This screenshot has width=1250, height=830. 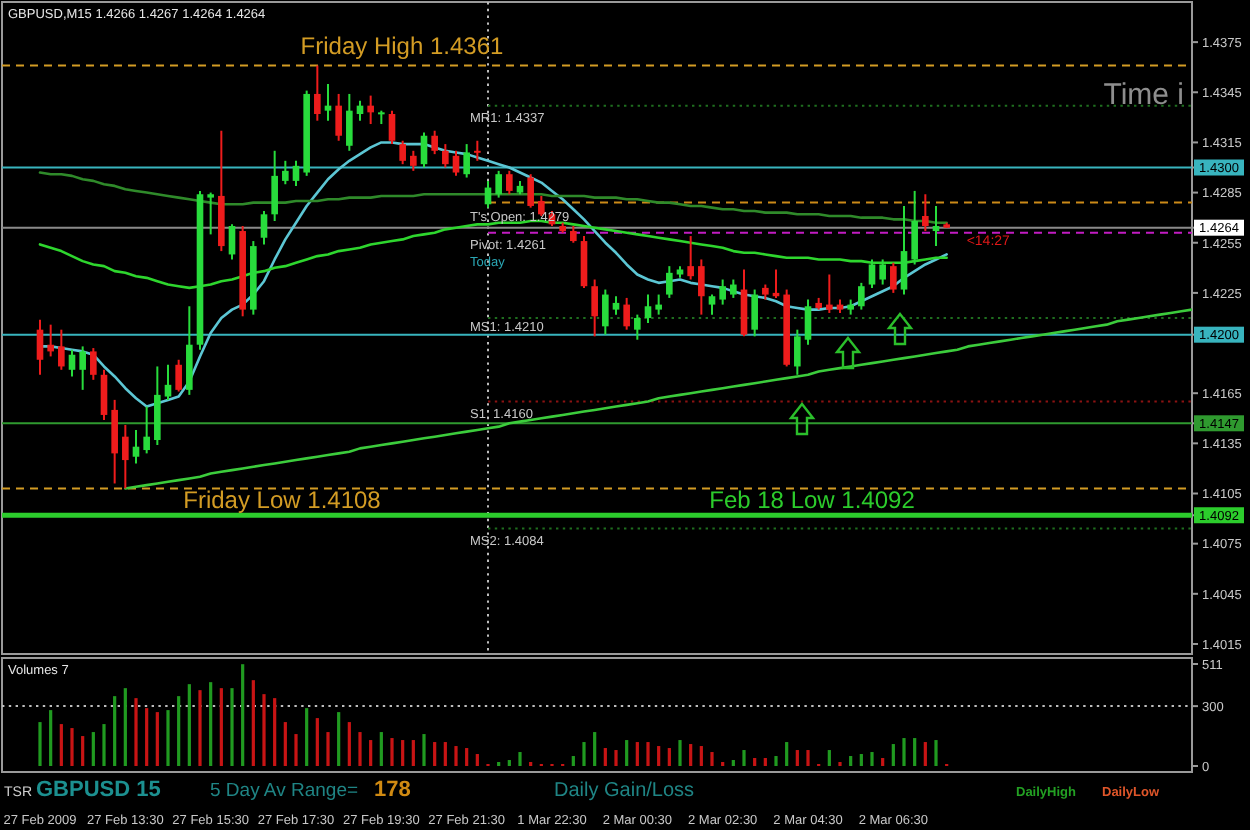 What do you see at coordinates (282, 500) in the screenshot?
I see `ref-line-label: Friday Low 1.4108` at bounding box center [282, 500].